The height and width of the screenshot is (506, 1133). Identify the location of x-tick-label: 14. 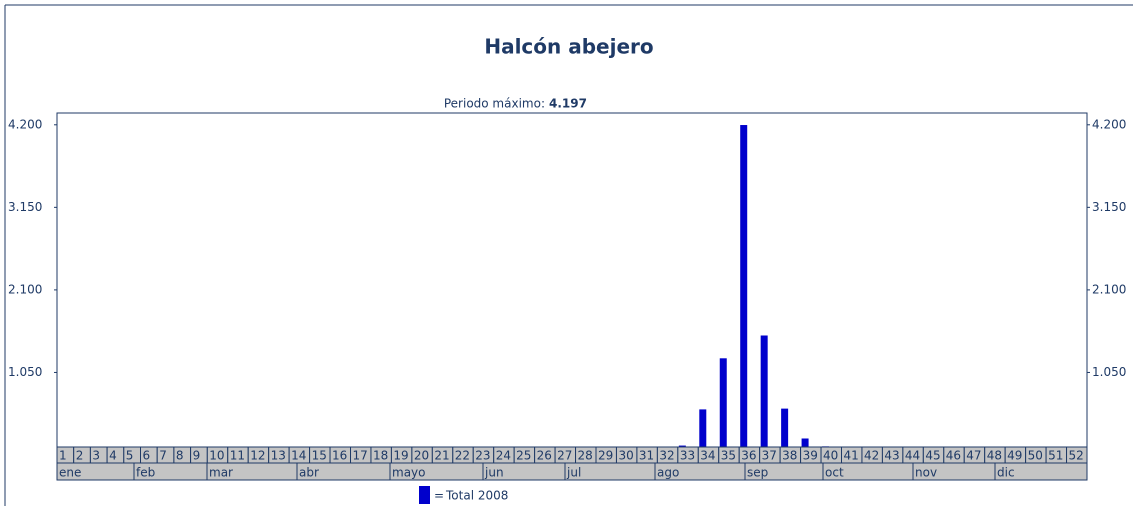
(298, 456).